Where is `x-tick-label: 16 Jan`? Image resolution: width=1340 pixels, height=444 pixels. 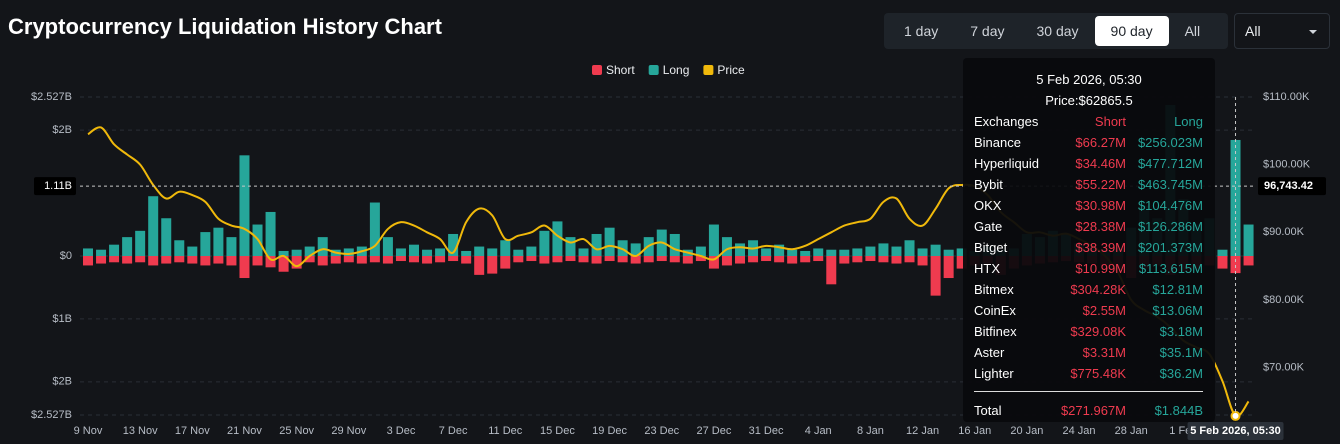 x-tick-label: 16 Jan is located at coordinates (974, 431).